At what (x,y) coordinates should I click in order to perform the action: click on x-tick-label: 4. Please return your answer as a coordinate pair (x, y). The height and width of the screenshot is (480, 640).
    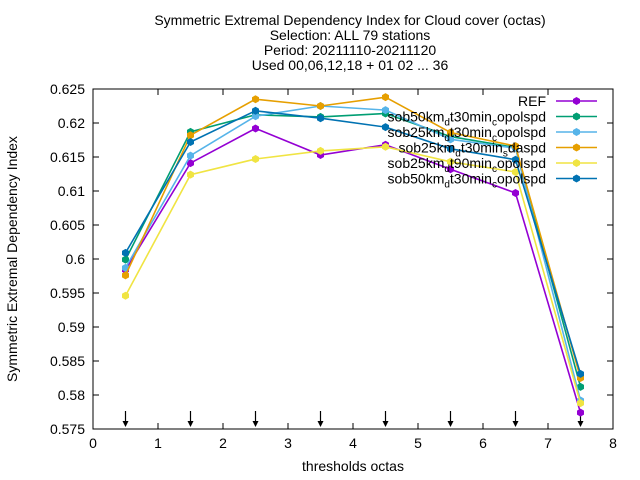
    Looking at the image, I should click on (353, 443).